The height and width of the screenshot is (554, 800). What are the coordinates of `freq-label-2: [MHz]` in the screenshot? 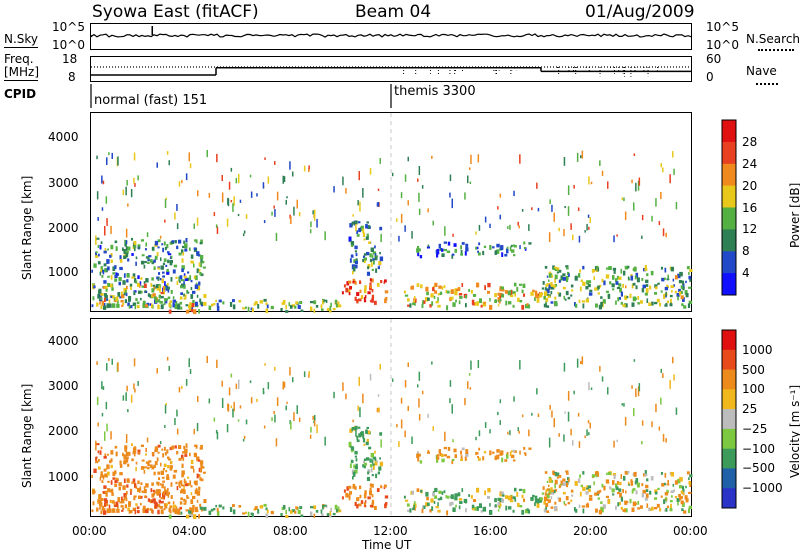 It's located at (22, 72).